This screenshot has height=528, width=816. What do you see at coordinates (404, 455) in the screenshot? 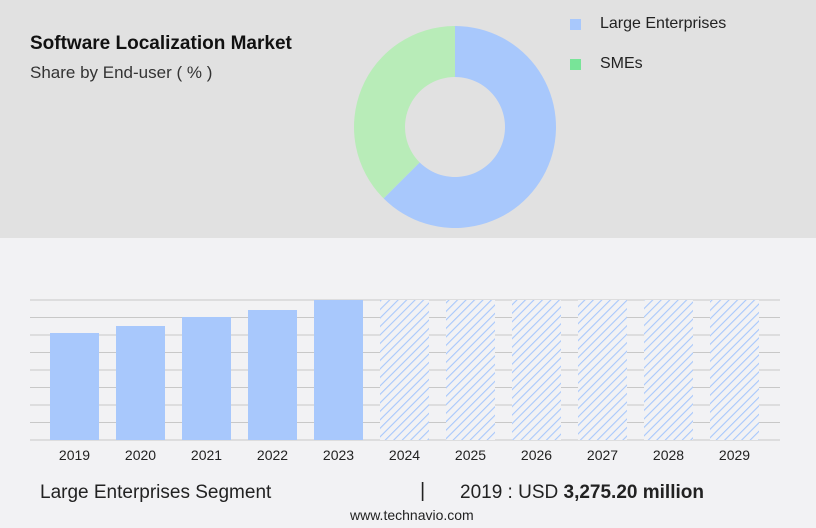
I see `x-tick-label: 2024` at bounding box center [404, 455].